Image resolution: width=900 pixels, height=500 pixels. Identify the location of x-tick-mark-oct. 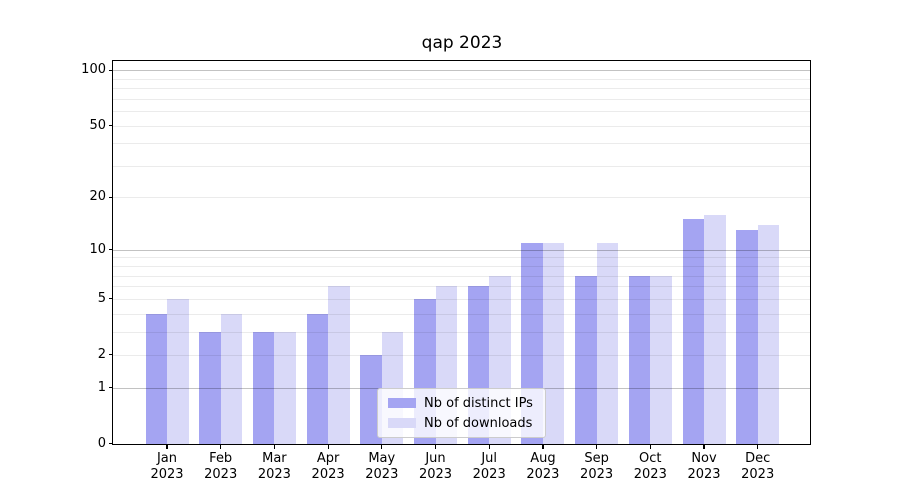
(650, 446).